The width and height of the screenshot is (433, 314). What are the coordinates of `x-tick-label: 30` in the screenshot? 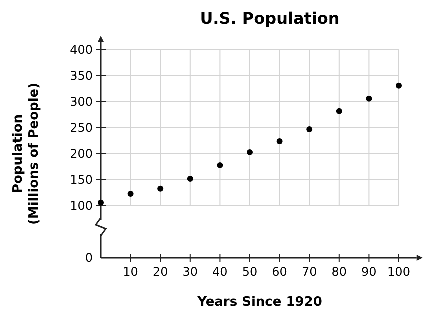 It's located at (190, 272).